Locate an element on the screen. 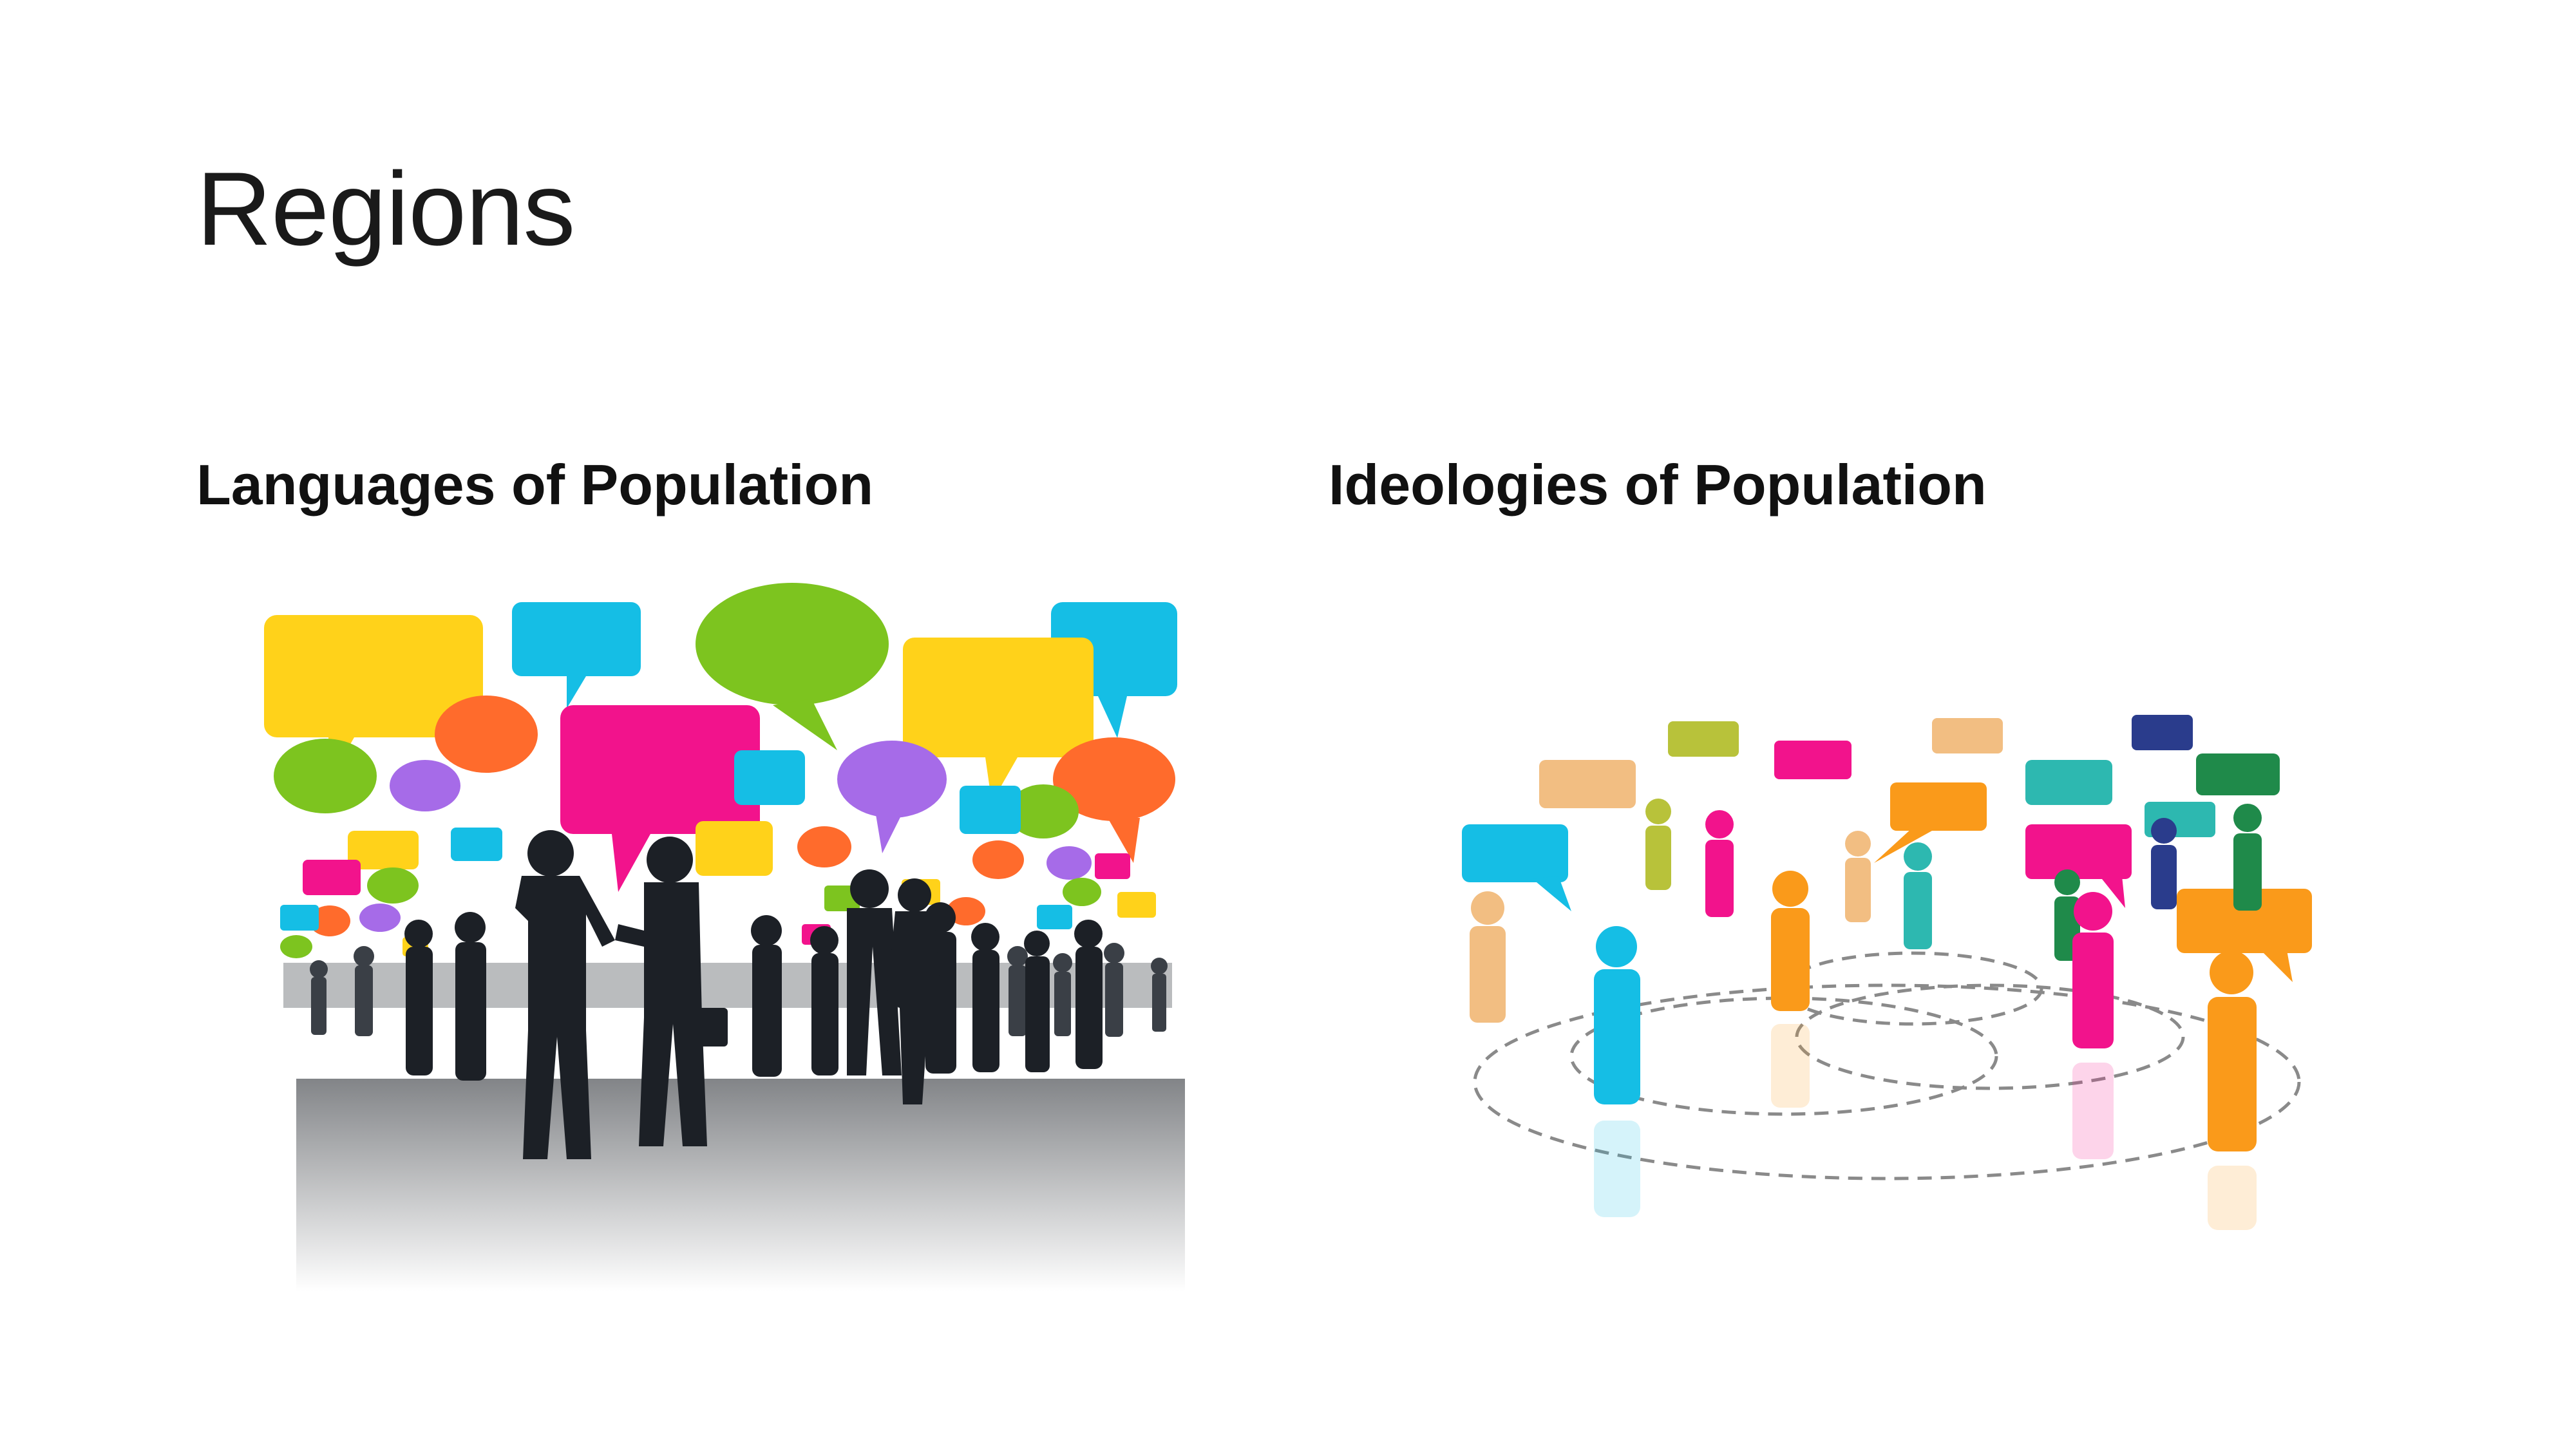 This screenshot has height=1449, width=2576. connected-people-illustration is located at coordinates (1874, 966).